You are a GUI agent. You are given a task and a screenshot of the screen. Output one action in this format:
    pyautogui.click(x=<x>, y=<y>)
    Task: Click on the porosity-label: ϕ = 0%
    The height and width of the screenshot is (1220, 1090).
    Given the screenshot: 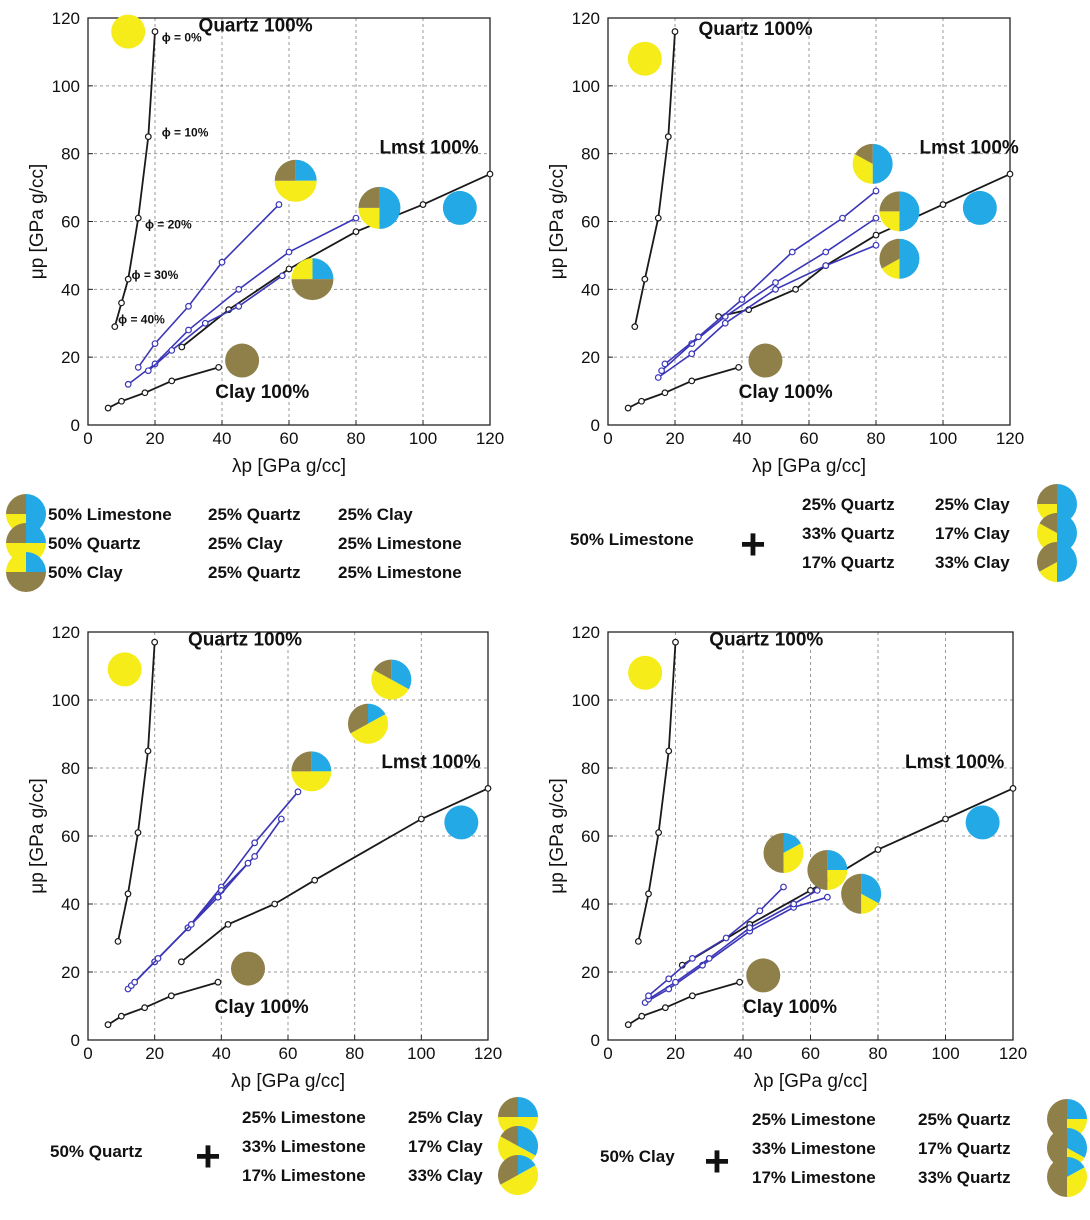 What is the action you would take?
    pyautogui.click(x=182, y=38)
    